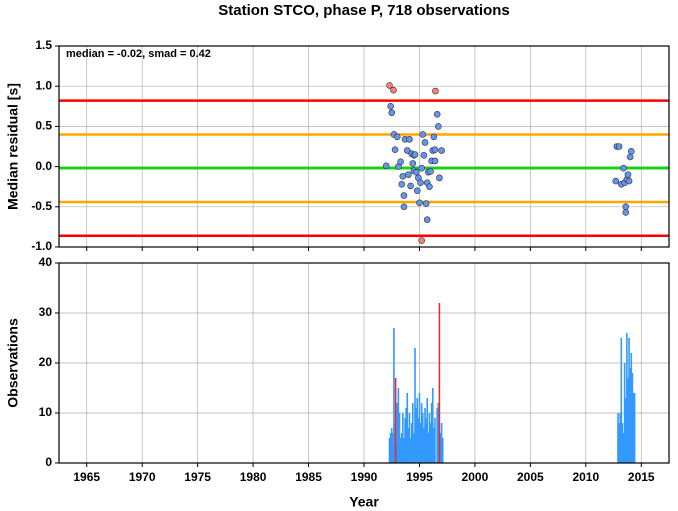 Image resolution: width=678 pixels, height=511 pixels. Describe the element at coordinates (43, 45) in the screenshot. I see `y-tick-label: 1.5` at that location.